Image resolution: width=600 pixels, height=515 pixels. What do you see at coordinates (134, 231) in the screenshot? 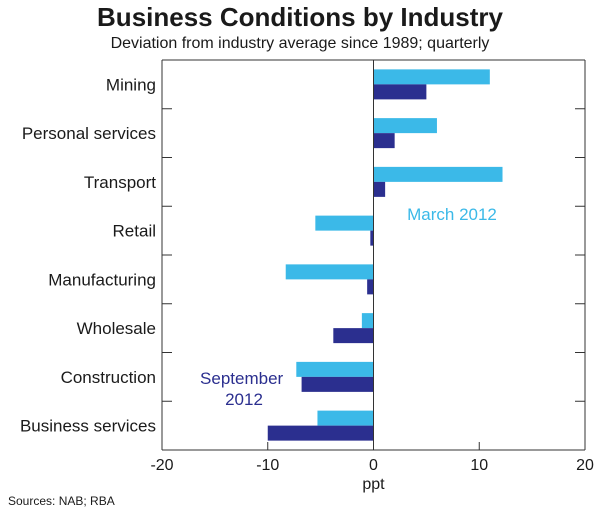
I see `category-label: Retail` at bounding box center [134, 231].